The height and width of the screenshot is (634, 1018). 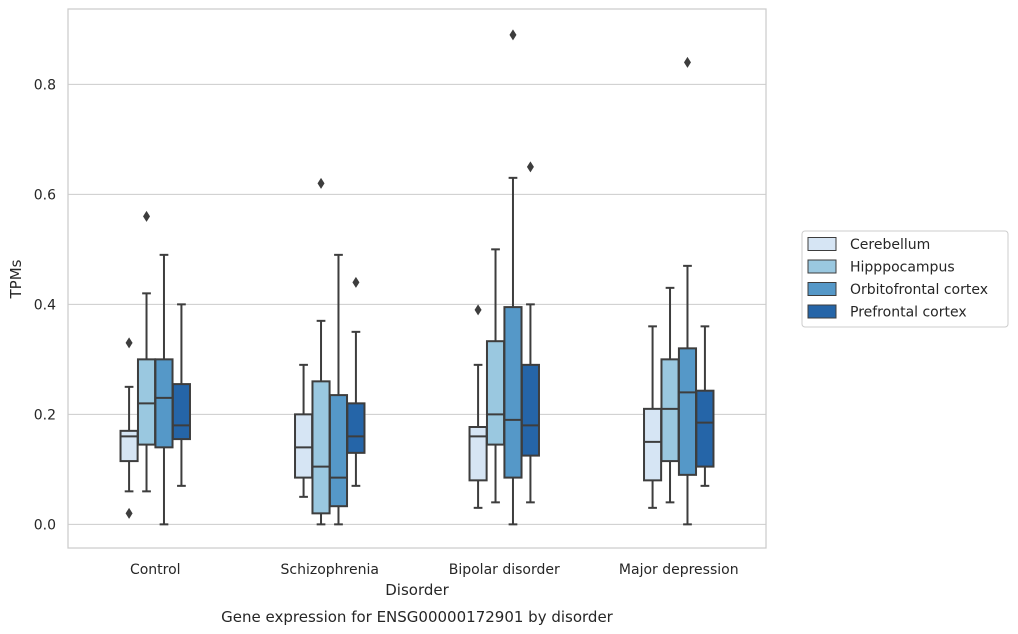 What do you see at coordinates (45, 195) in the screenshot?
I see `y-tick-label-3: 0.6` at bounding box center [45, 195].